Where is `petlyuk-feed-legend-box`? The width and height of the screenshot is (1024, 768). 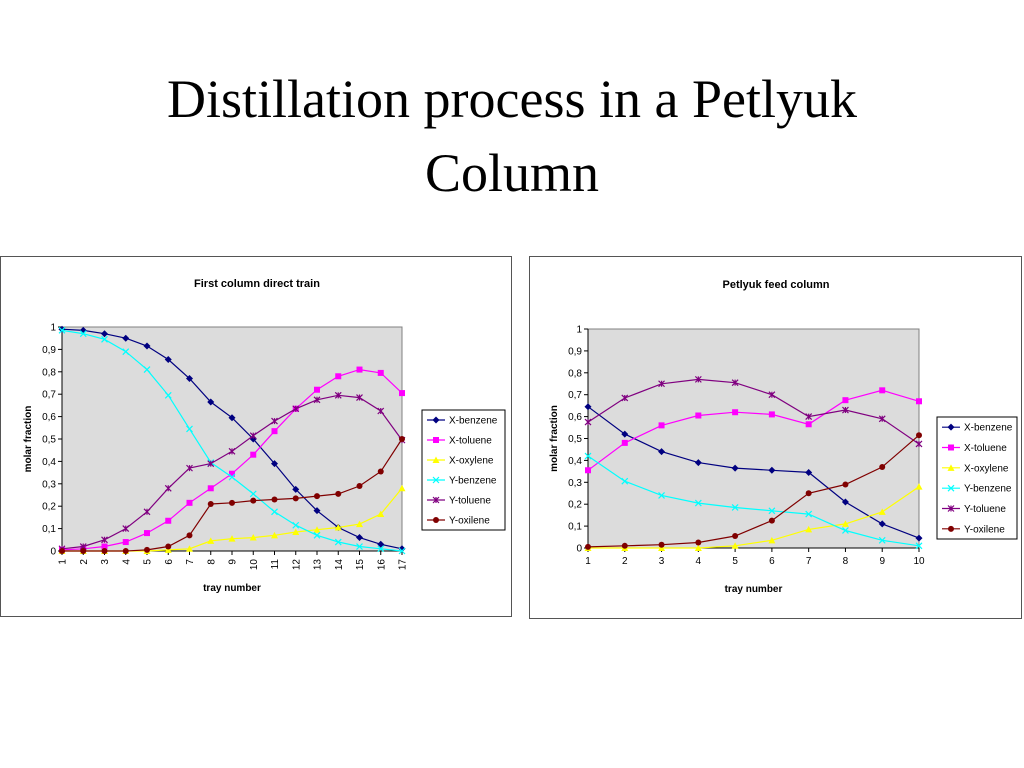
petlyuk-feed-legend-box is located at coordinates (977, 478).